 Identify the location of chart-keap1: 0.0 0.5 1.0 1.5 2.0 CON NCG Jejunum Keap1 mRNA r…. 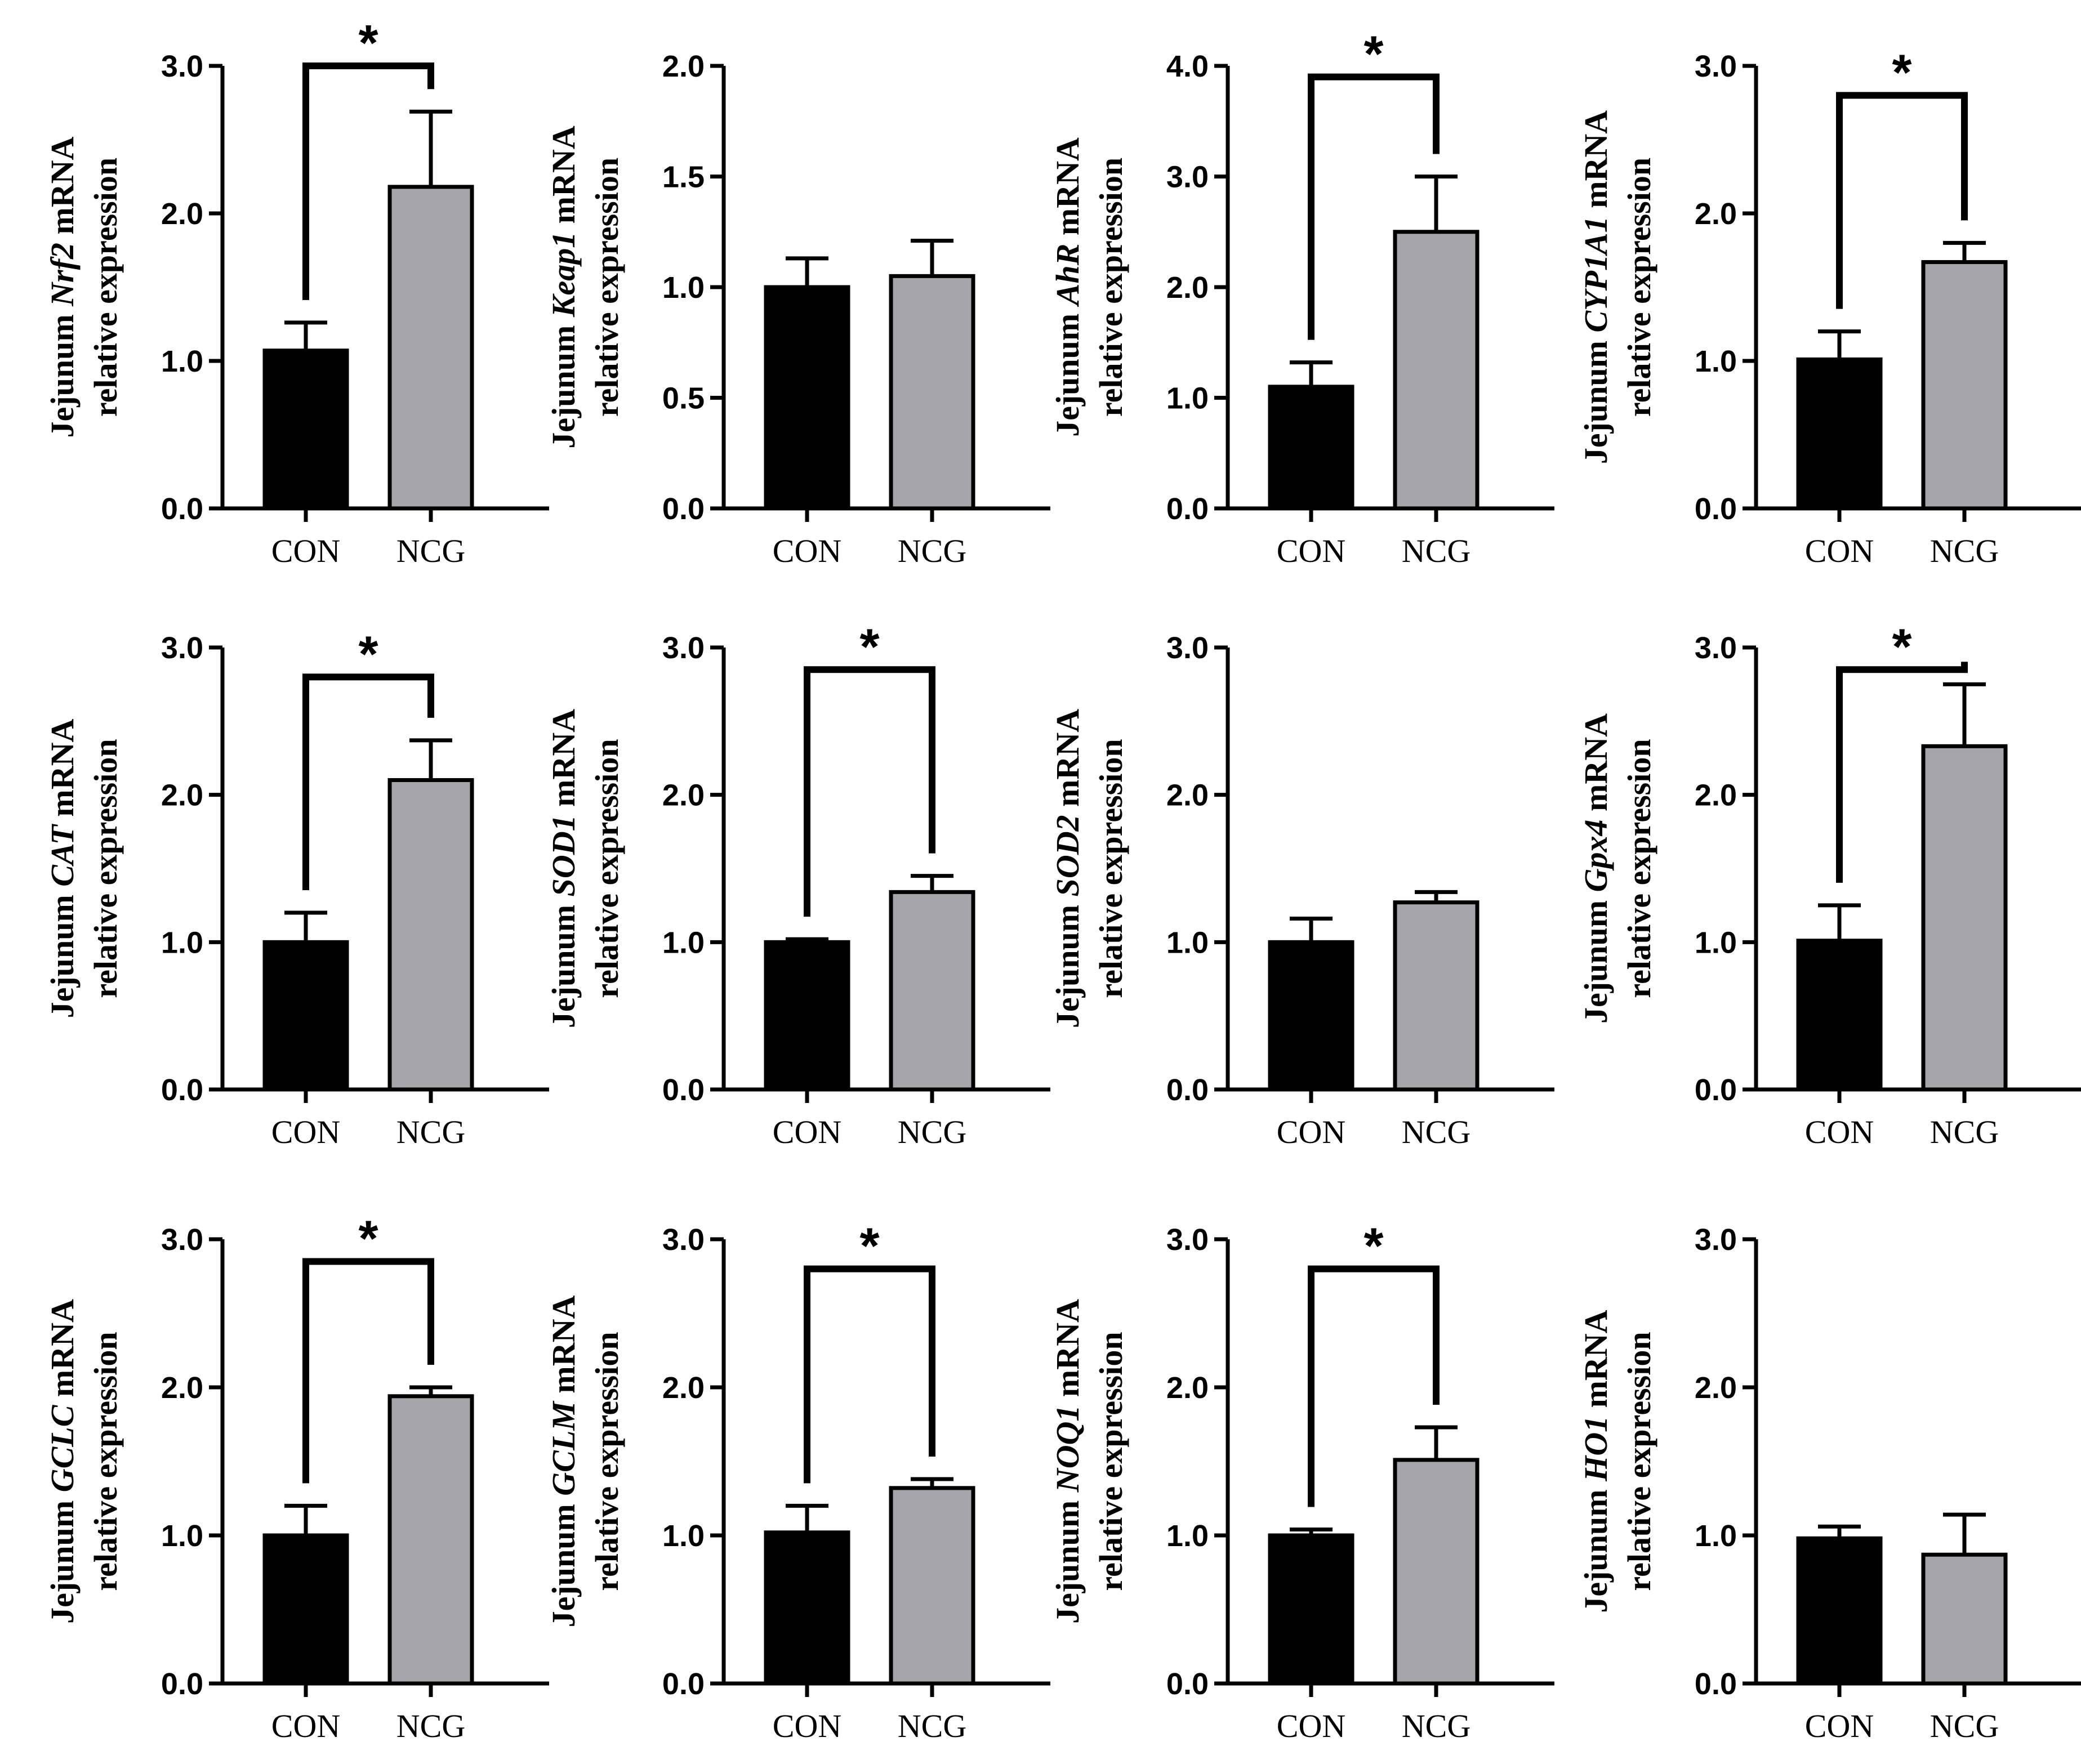
(798, 309).